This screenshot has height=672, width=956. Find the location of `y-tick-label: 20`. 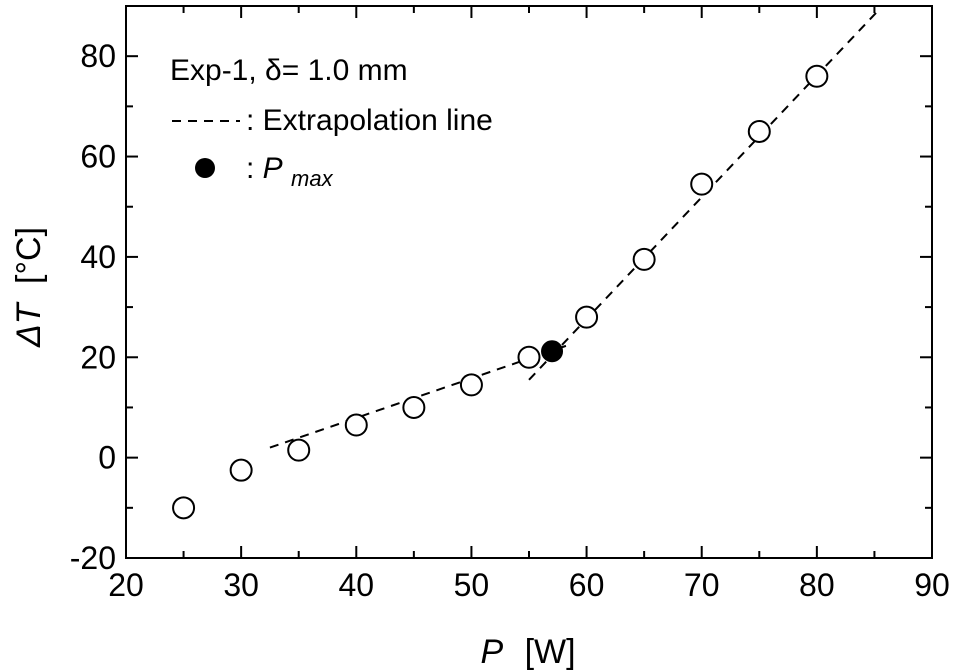

y-tick-label: 20 is located at coordinates (98, 357).